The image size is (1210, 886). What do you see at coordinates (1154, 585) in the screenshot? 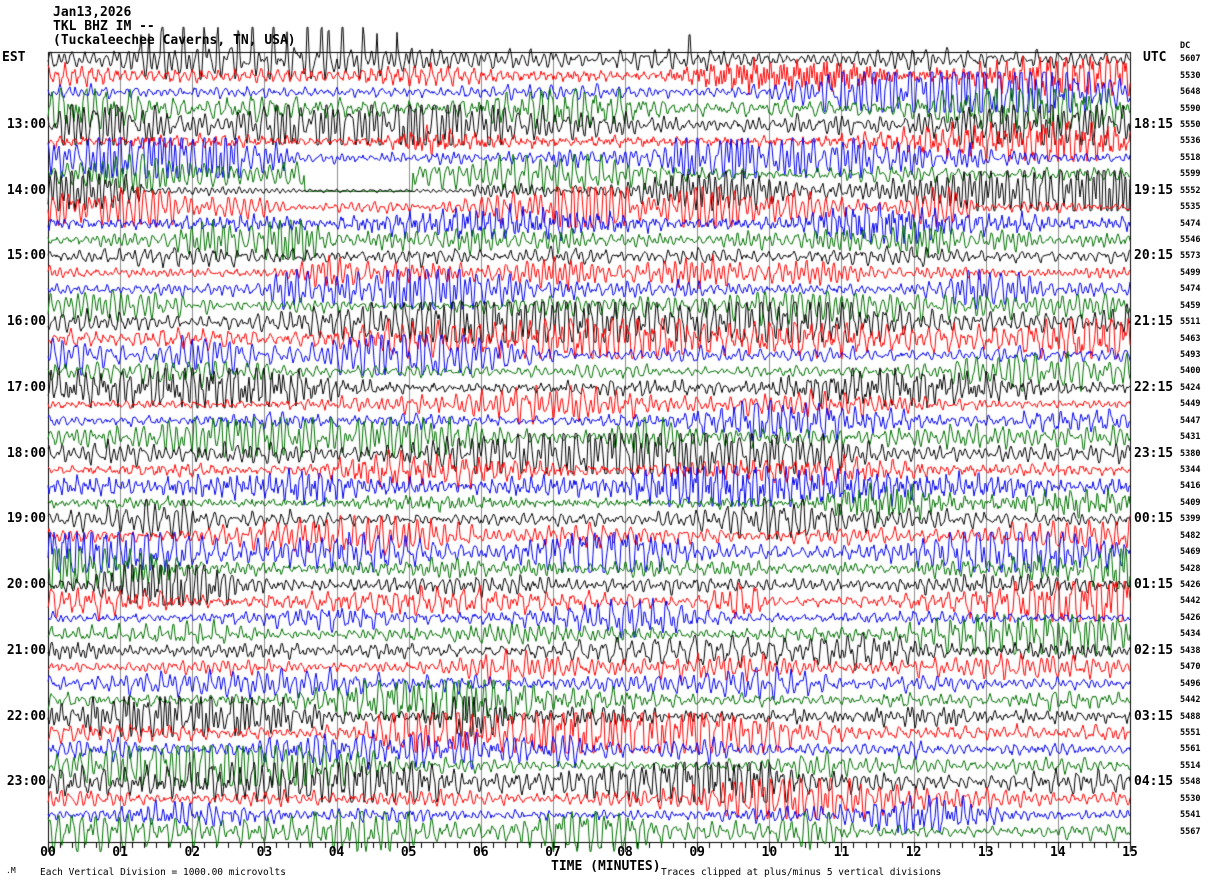
I see `utc-quarter-label: 01:15` at bounding box center [1154, 585].